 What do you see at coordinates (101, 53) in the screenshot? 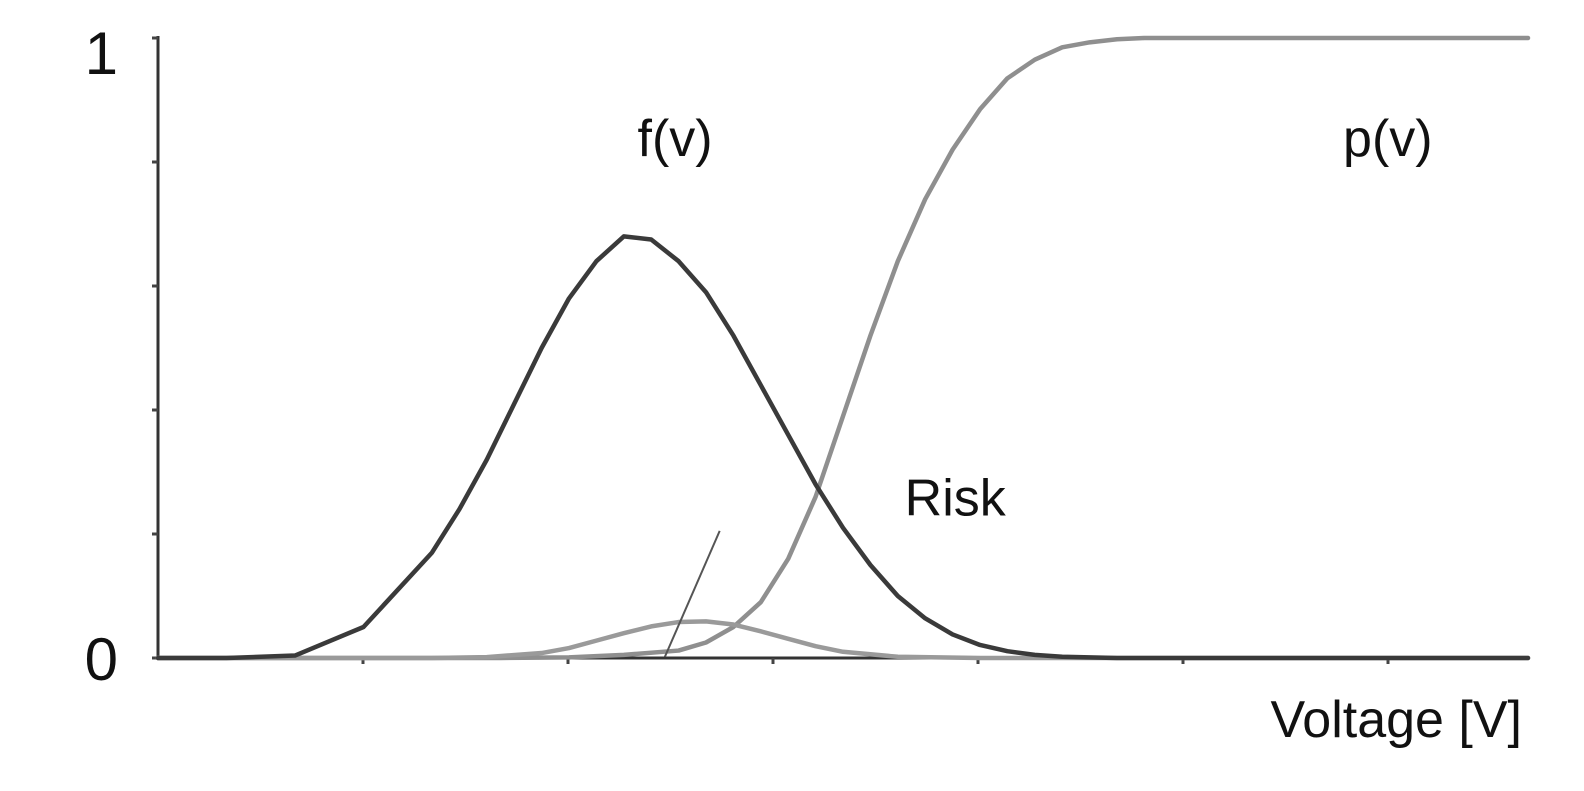
I see `y-tick-label-1: 1` at bounding box center [101, 53].